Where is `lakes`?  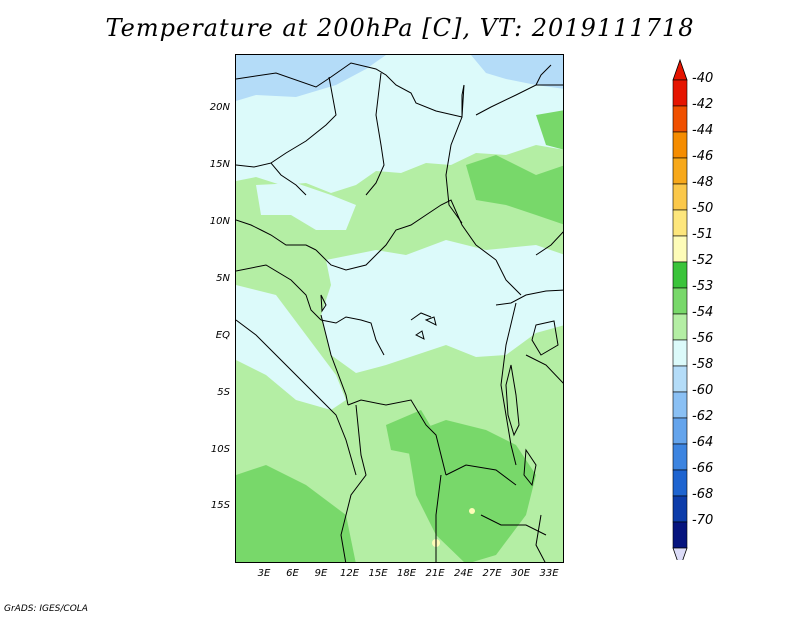 lakes is located at coordinates (439, 390).